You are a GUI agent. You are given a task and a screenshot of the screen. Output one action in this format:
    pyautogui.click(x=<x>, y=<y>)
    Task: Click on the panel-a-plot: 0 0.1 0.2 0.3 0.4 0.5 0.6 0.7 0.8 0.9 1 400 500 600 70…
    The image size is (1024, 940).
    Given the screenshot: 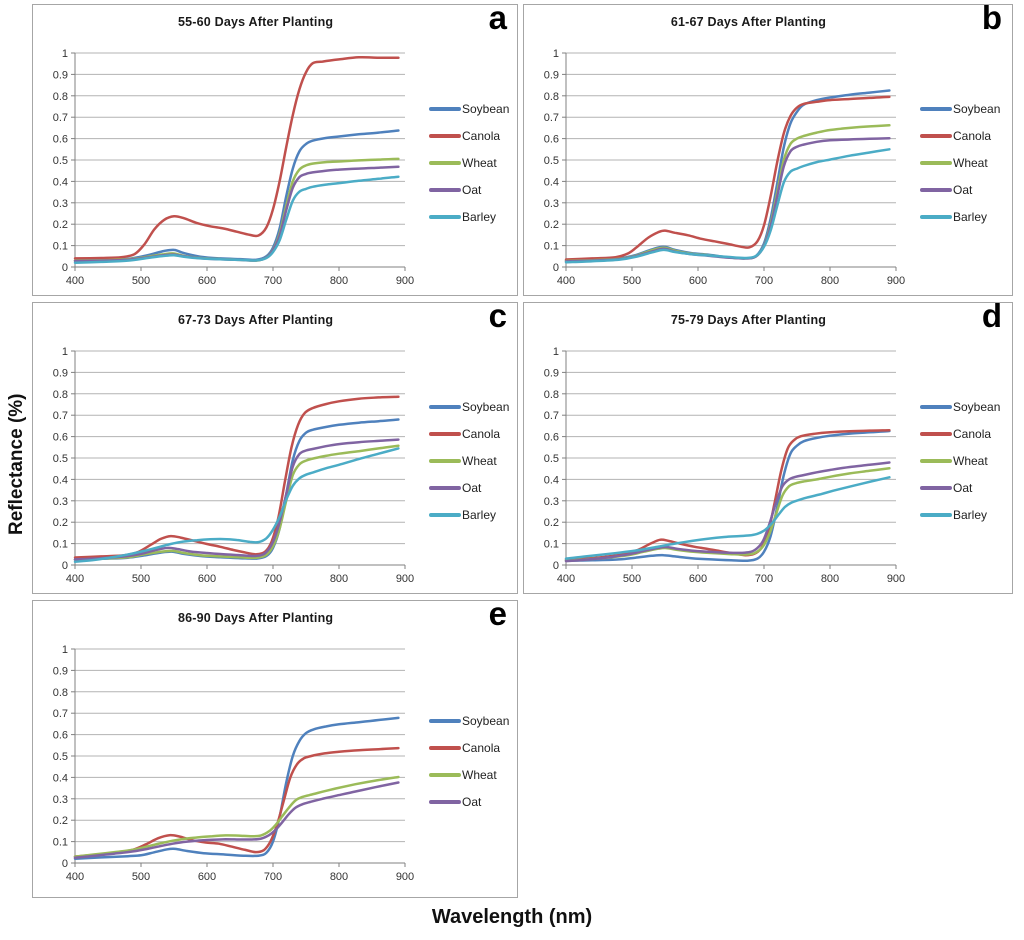 What is the action you would take?
    pyautogui.click(x=233, y=167)
    